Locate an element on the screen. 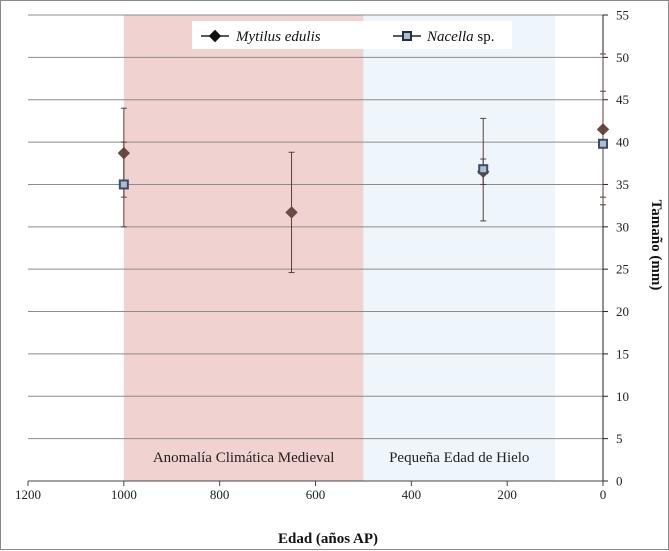 The width and height of the screenshot is (669, 551). x-tick-label-800: 800 is located at coordinates (220, 494).